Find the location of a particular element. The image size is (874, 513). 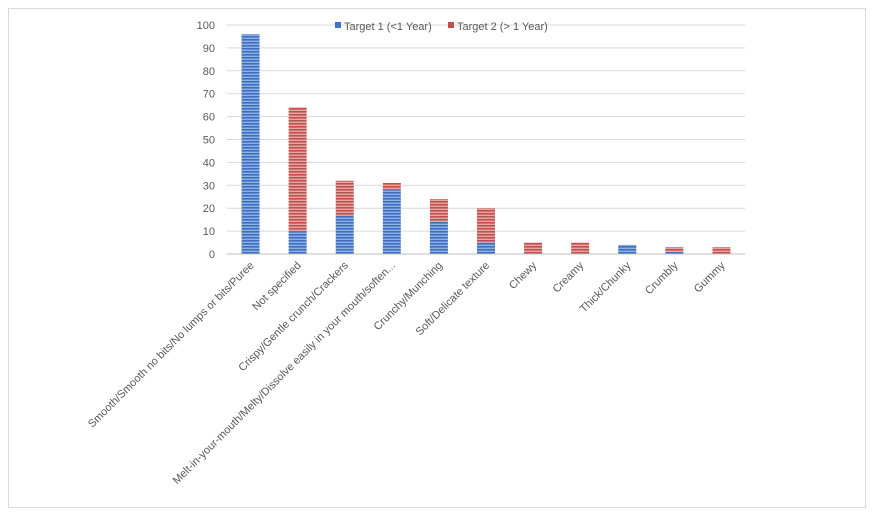

y-tick-label: 80 is located at coordinates (209, 72).